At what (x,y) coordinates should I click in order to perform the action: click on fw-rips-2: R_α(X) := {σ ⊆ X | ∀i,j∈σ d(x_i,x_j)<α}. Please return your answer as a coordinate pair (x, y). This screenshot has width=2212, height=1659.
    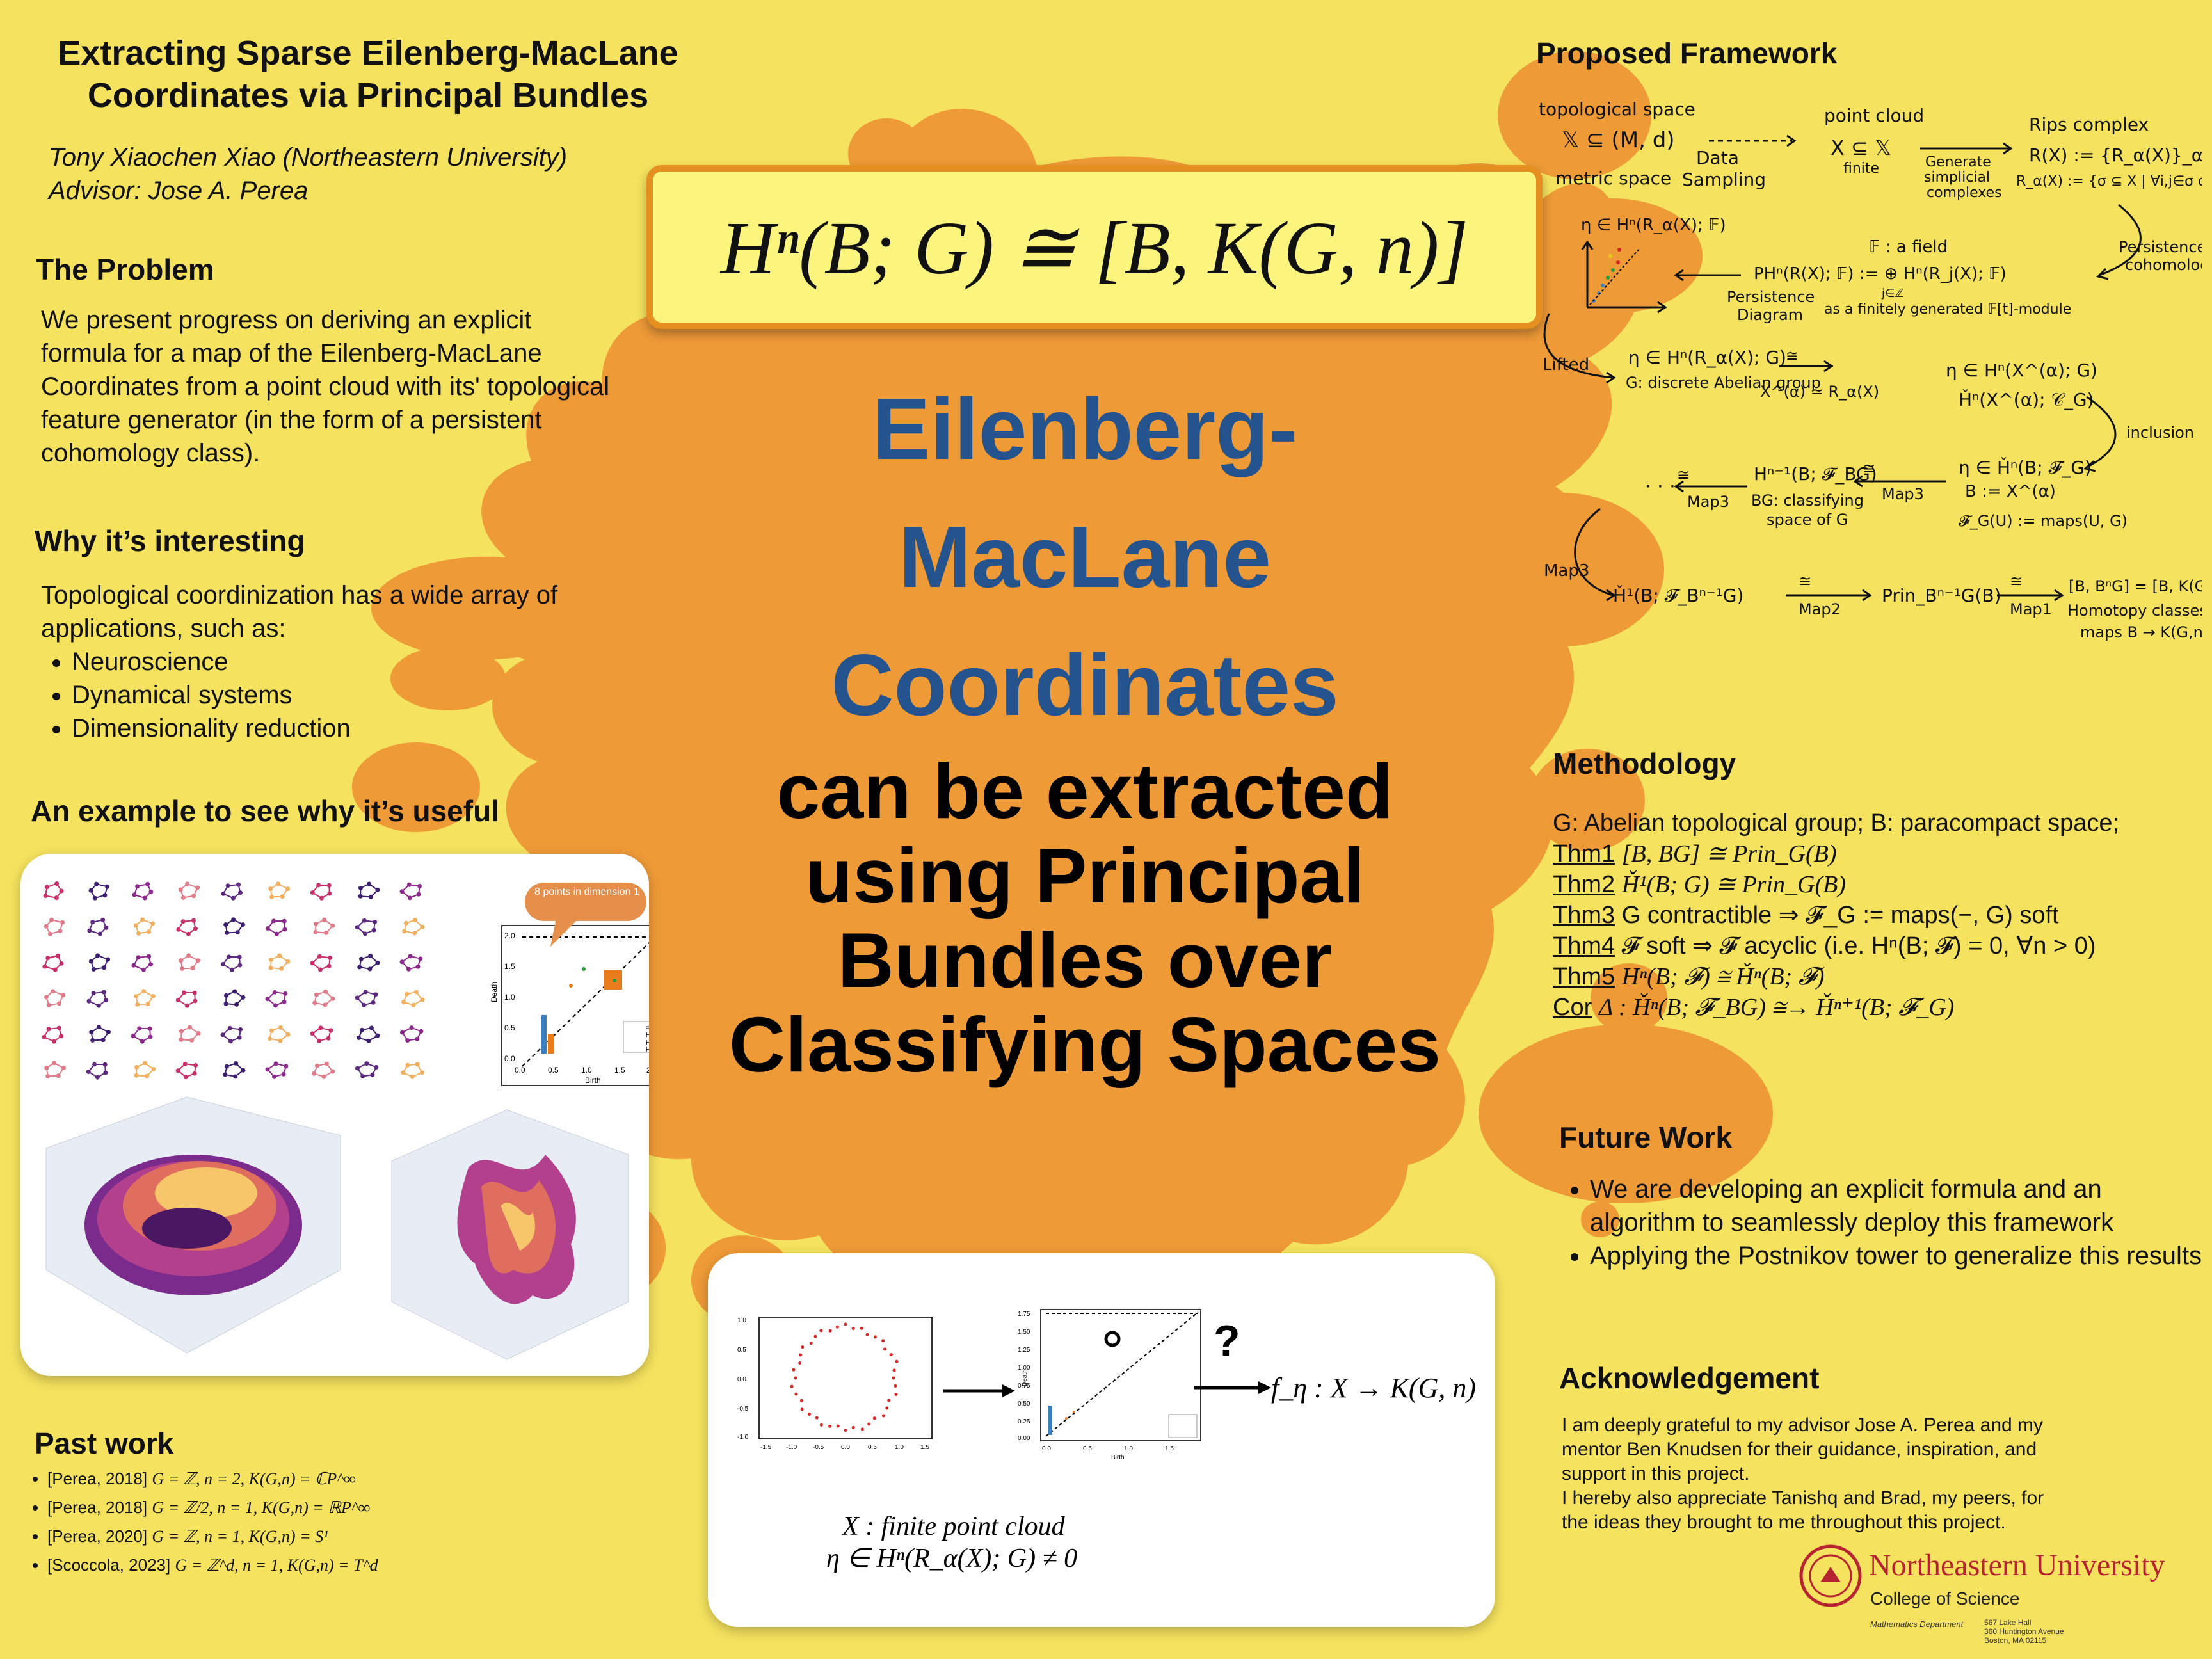
    Looking at the image, I should click on (2109, 181).